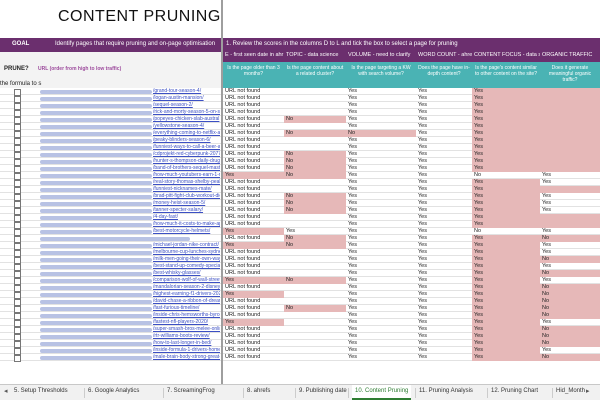  What do you see at coordinates (259, 391) in the screenshot?
I see `sheet-tab: 8. ahrefs` at bounding box center [259, 391].